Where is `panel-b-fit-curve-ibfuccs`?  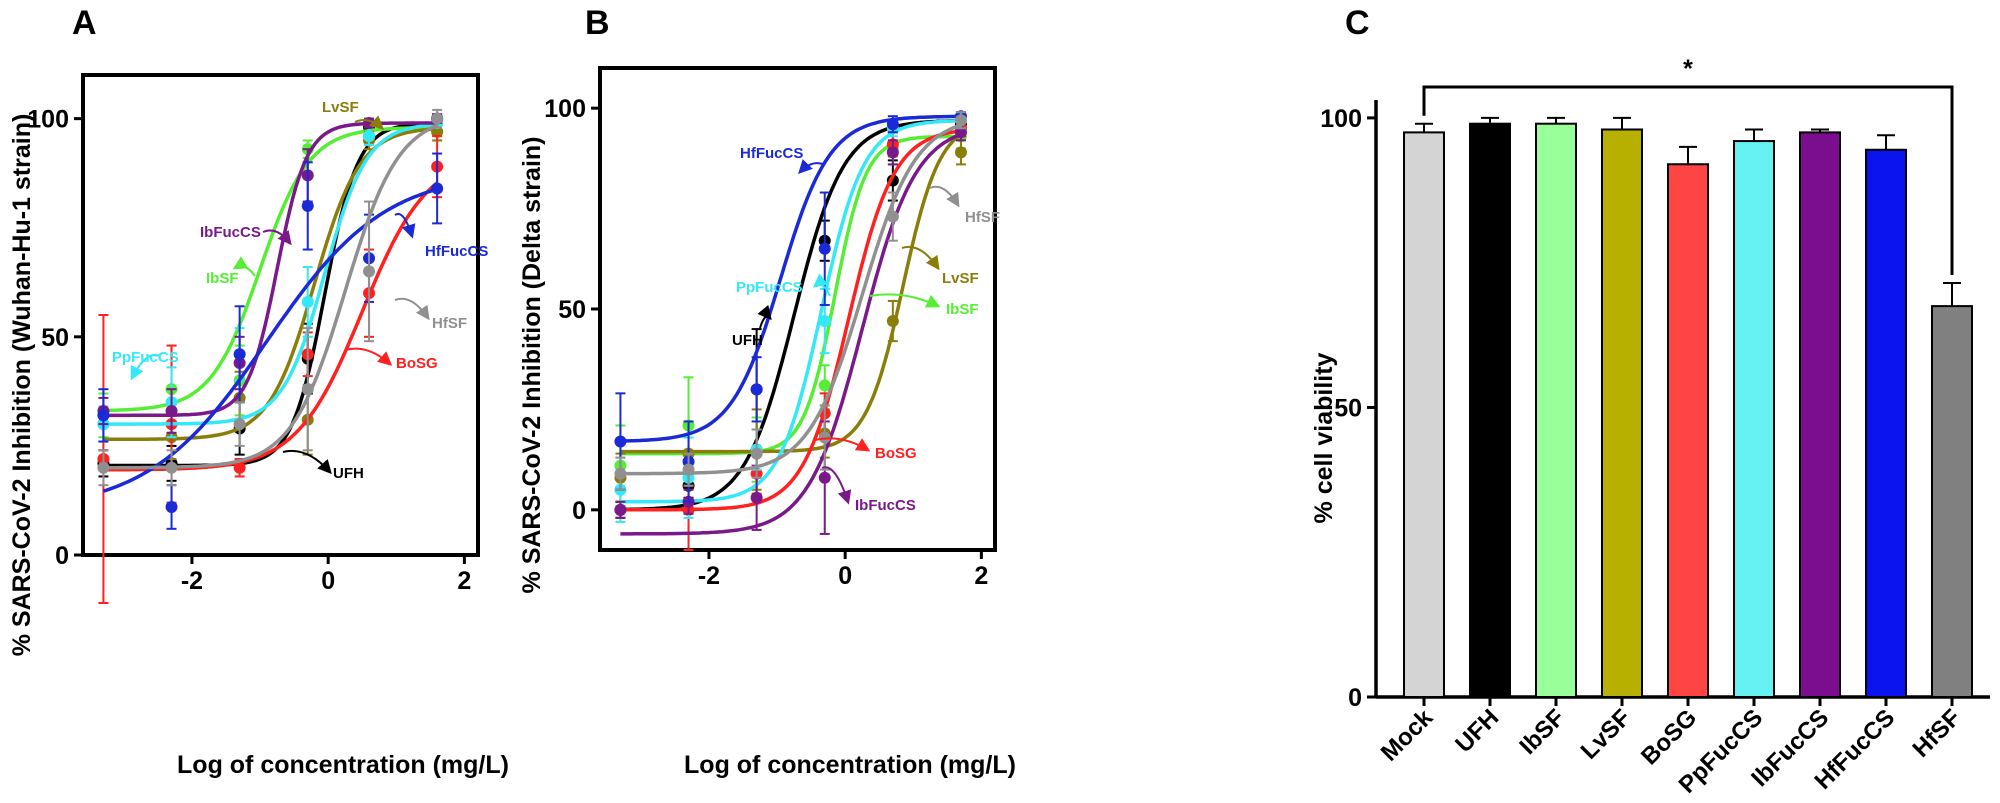
panel-b-fit-curve-ibfuccs is located at coordinates (791, 334).